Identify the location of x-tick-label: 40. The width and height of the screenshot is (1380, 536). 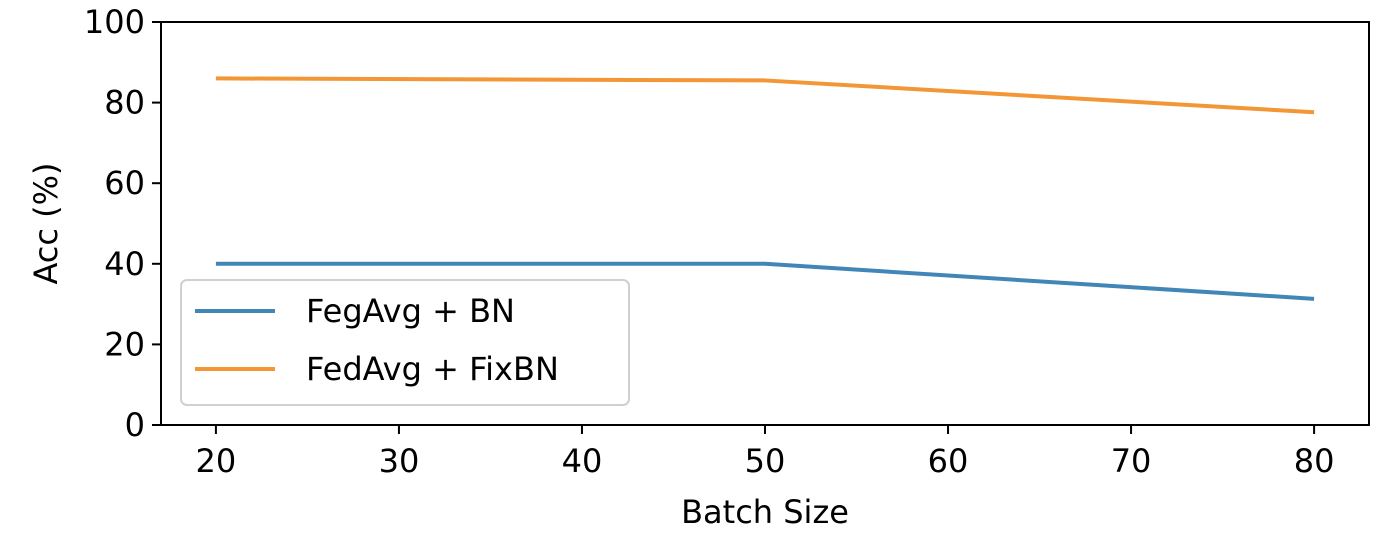
(582, 461).